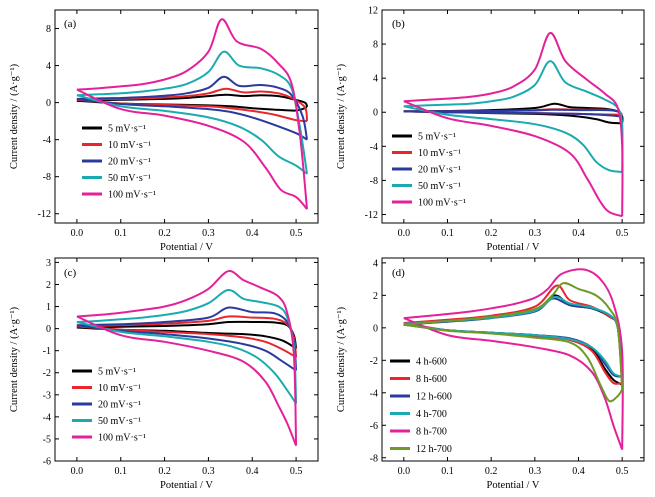 This screenshot has height=497, width=655. Describe the element at coordinates (132, 195) in the screenshot. I see `panel-a-legend-label: 100 mV·s⁻¹` at that location.